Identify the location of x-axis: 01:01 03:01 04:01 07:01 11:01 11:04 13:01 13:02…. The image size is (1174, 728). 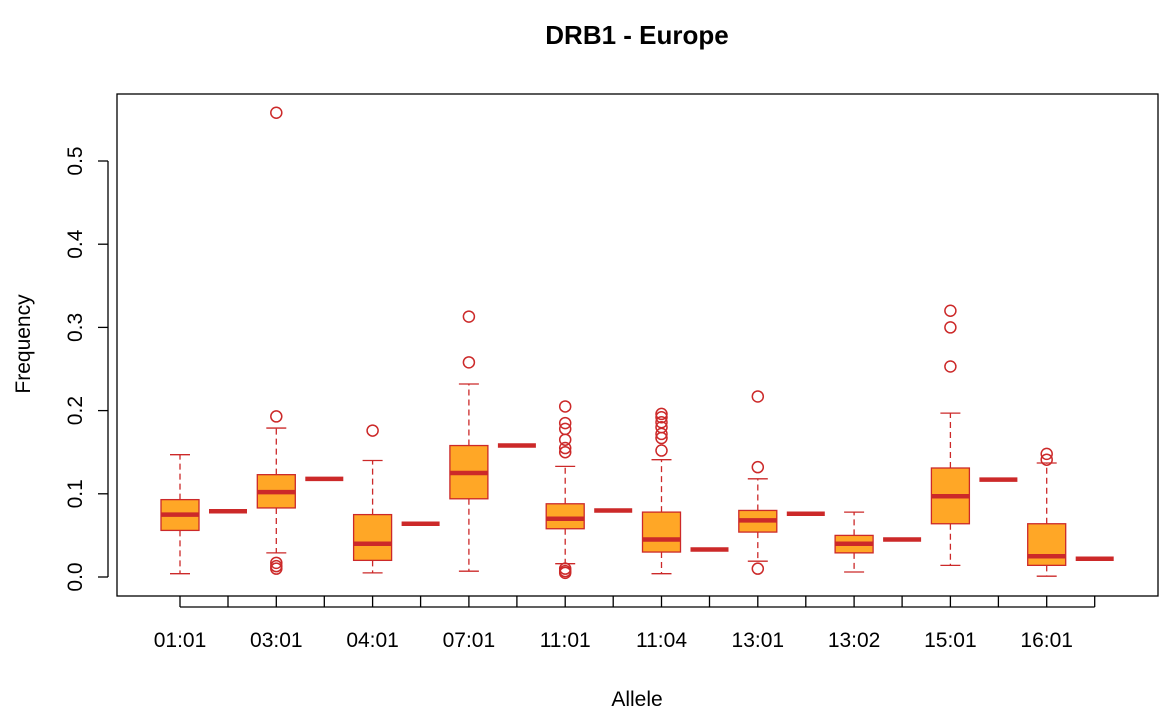
(625, 624).